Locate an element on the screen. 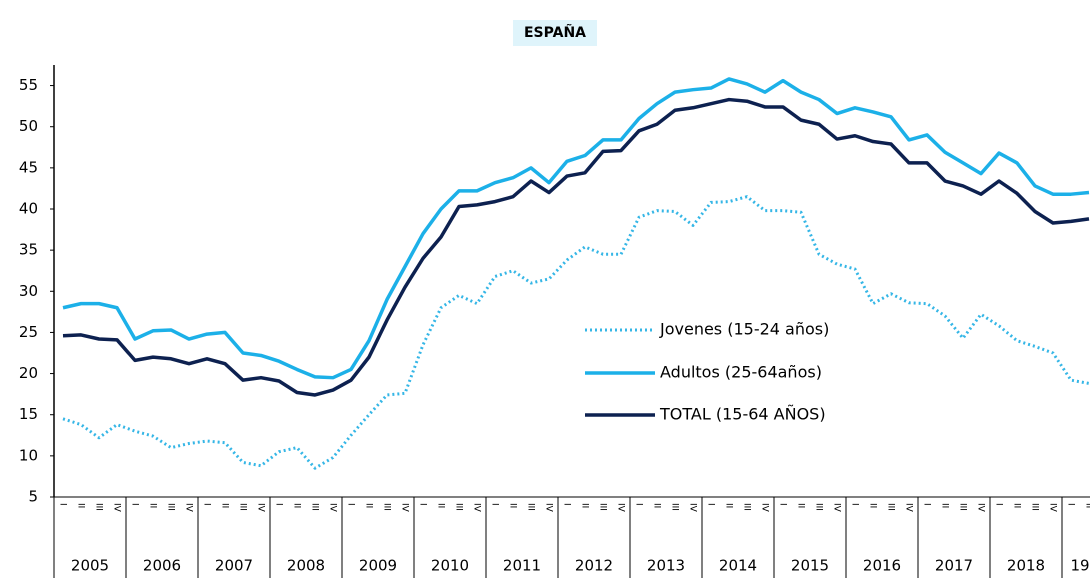 This screenshot has height=578, width=1090. title-box is located at coordinates (555, 33).